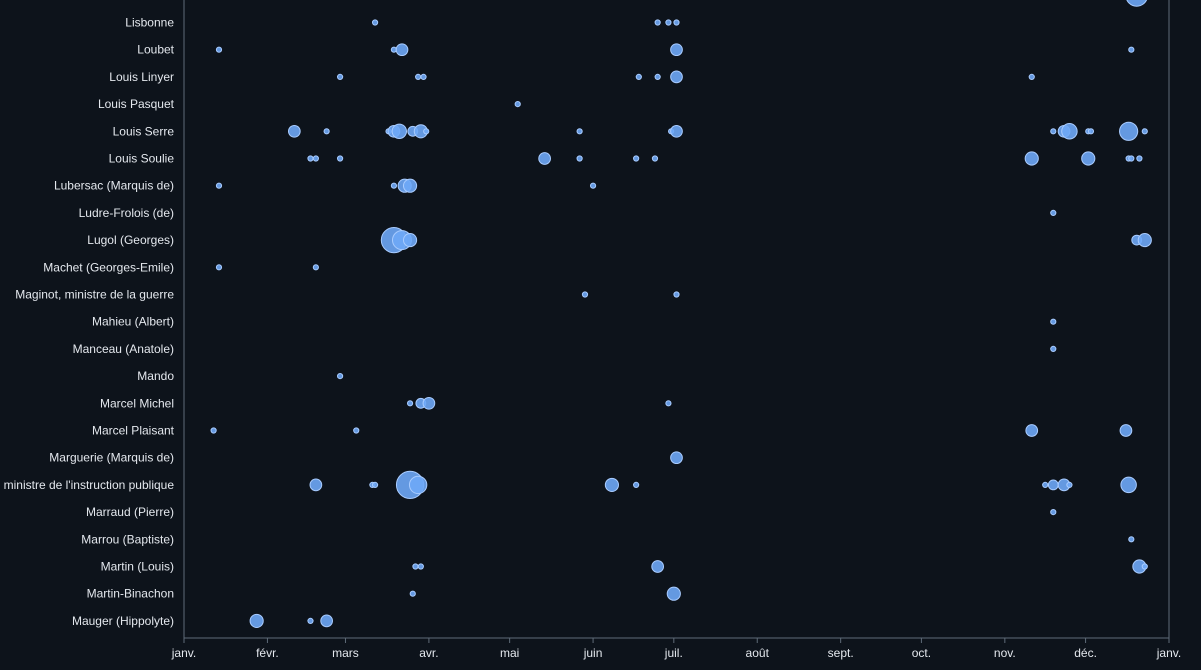  I want to click on y-label: Machet (Georges-Emile), so click(108, 267).